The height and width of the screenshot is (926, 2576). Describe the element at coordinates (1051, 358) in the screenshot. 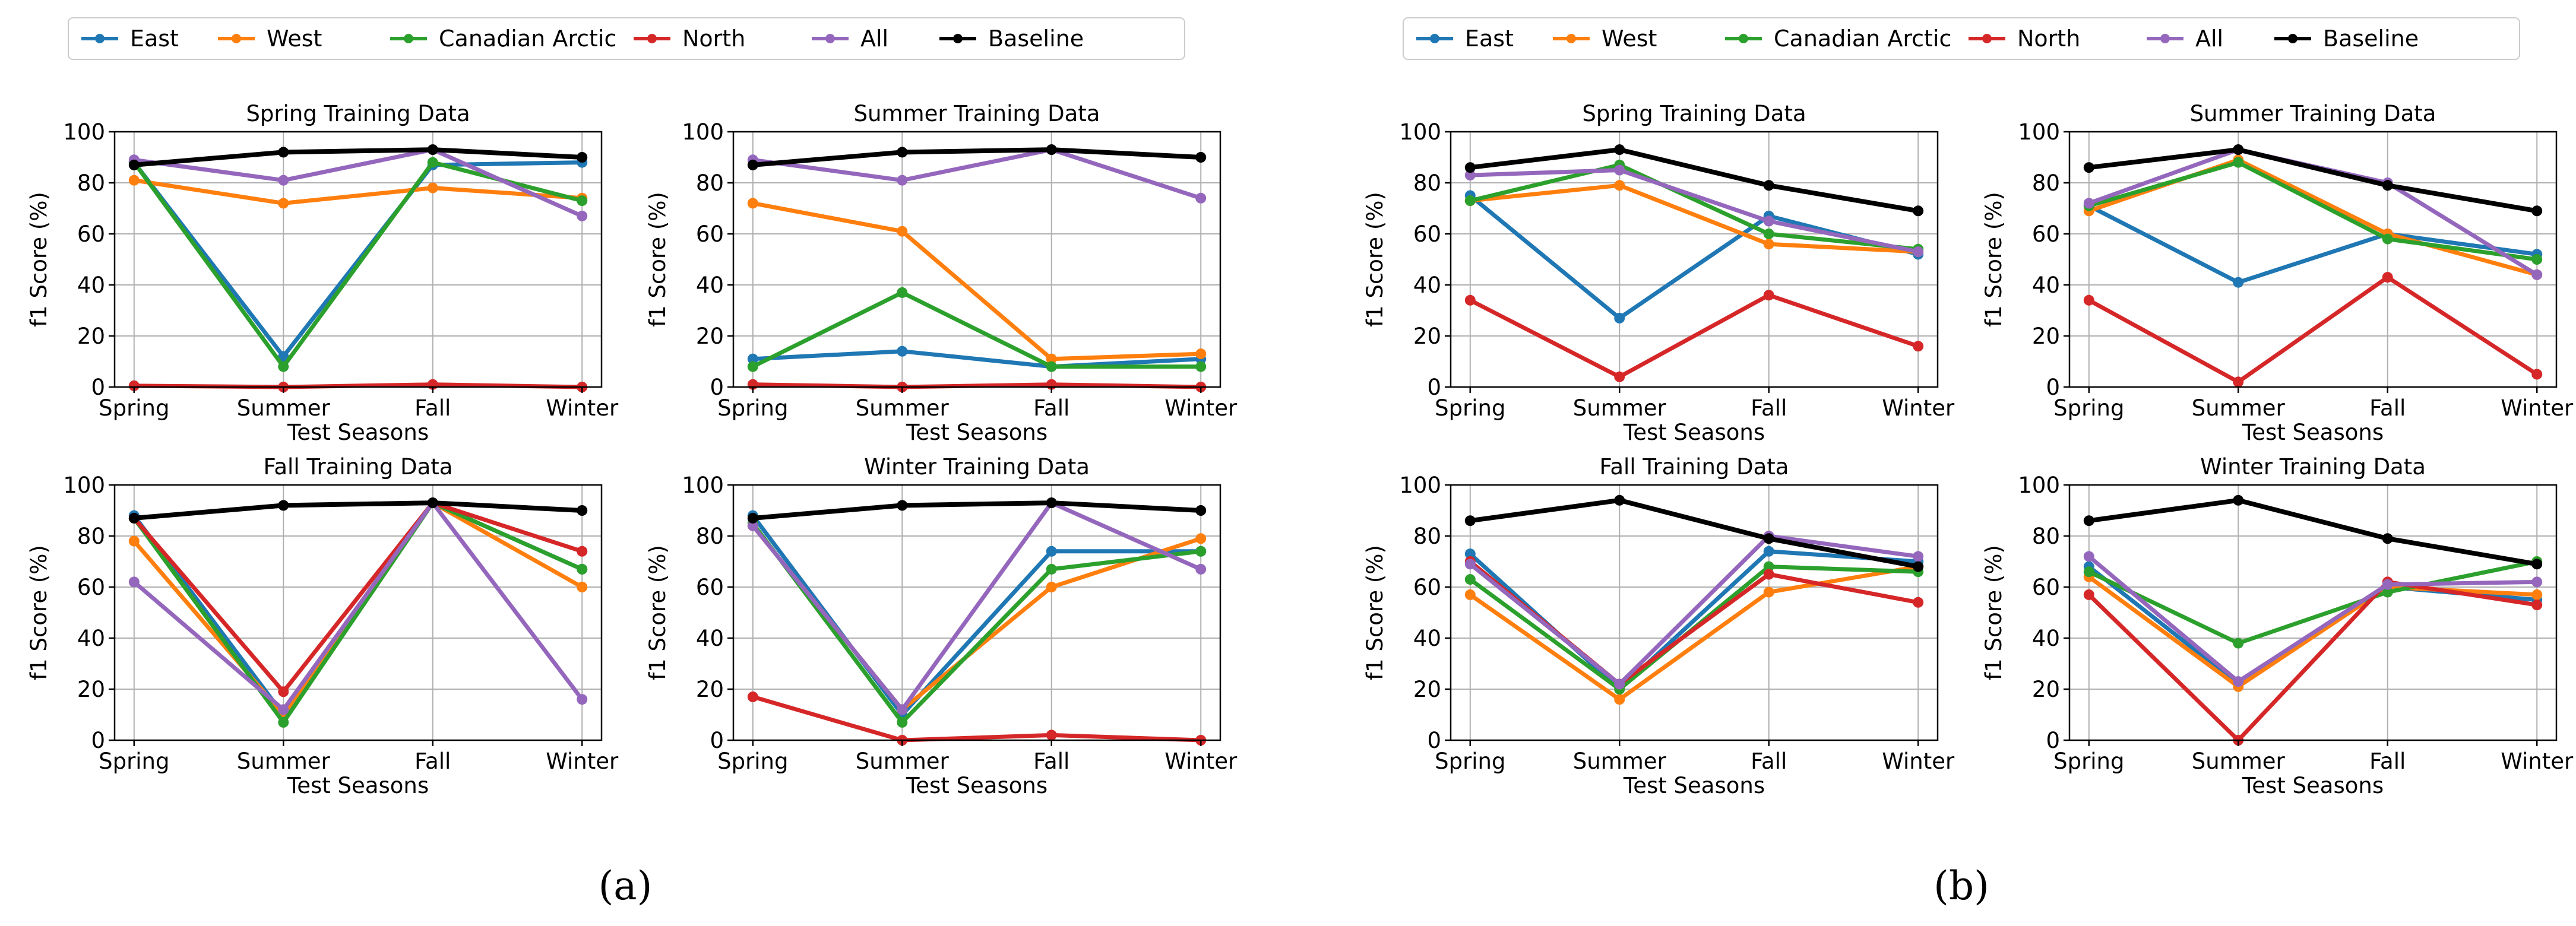

I see `point-west-fall` at that location.